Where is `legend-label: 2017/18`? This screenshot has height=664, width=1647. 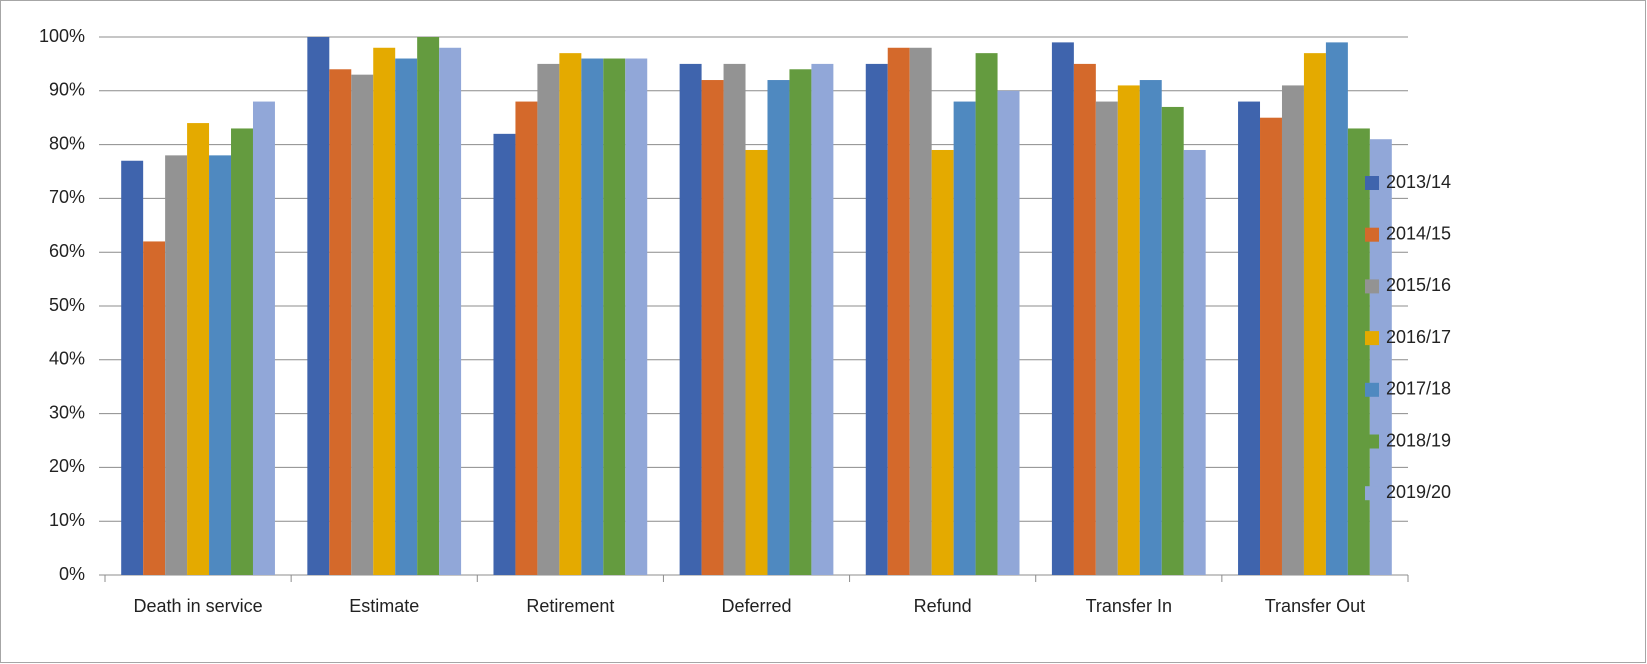
legend-label: 2017/18 is located at coordinates (1418, 389).